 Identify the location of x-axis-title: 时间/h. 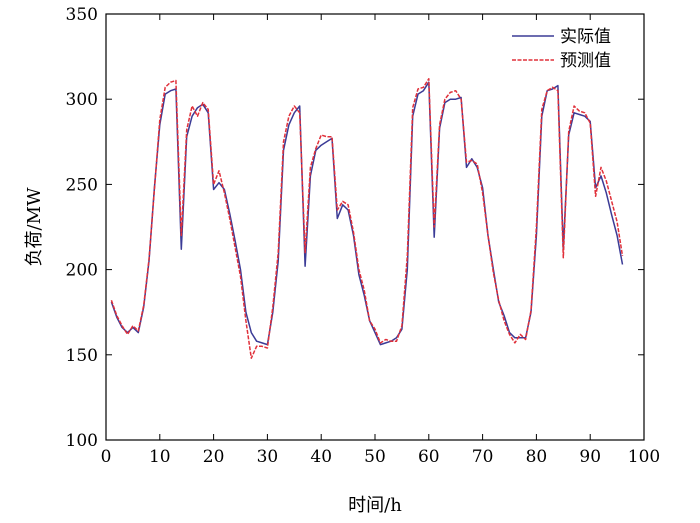
(375, 505).